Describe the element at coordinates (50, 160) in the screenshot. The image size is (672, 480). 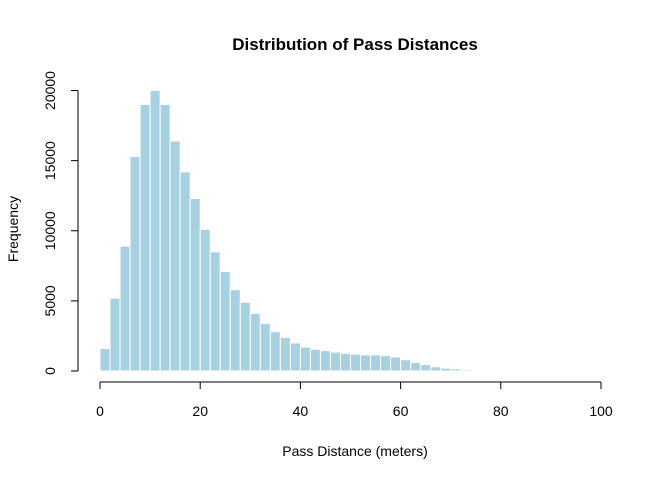
I see `y-tick-label: 15000` at that location.